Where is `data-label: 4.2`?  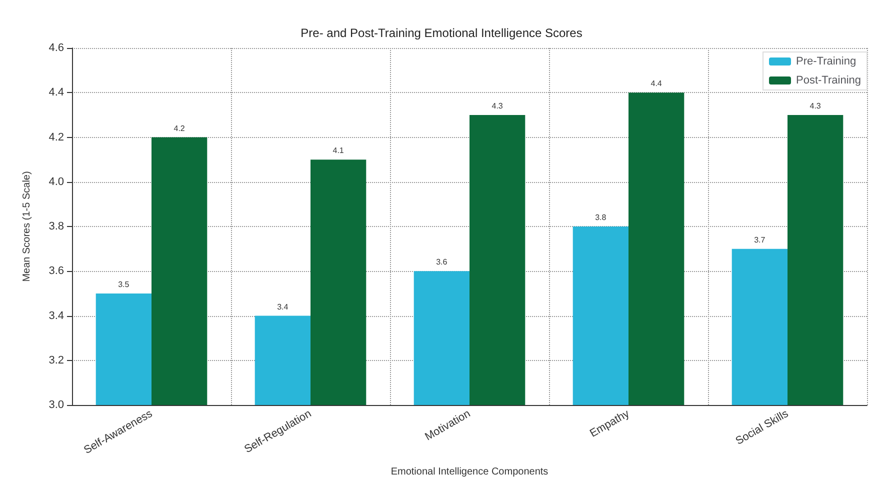 data-label: 4.2 is located at coordinates (180, 128).